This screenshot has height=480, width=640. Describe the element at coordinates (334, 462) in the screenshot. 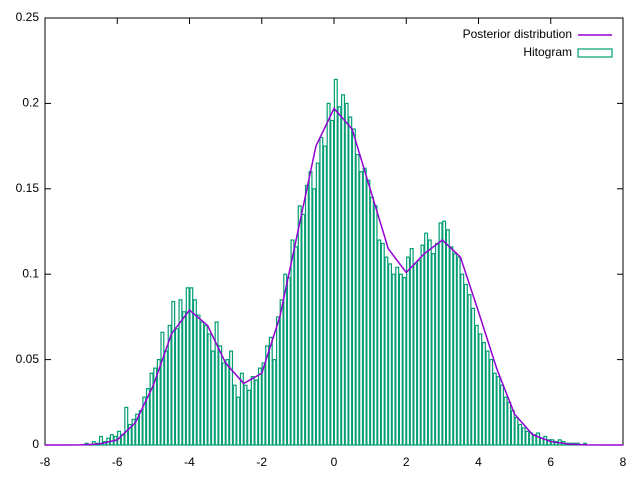

I see `x-tick-label: 0` at that location.